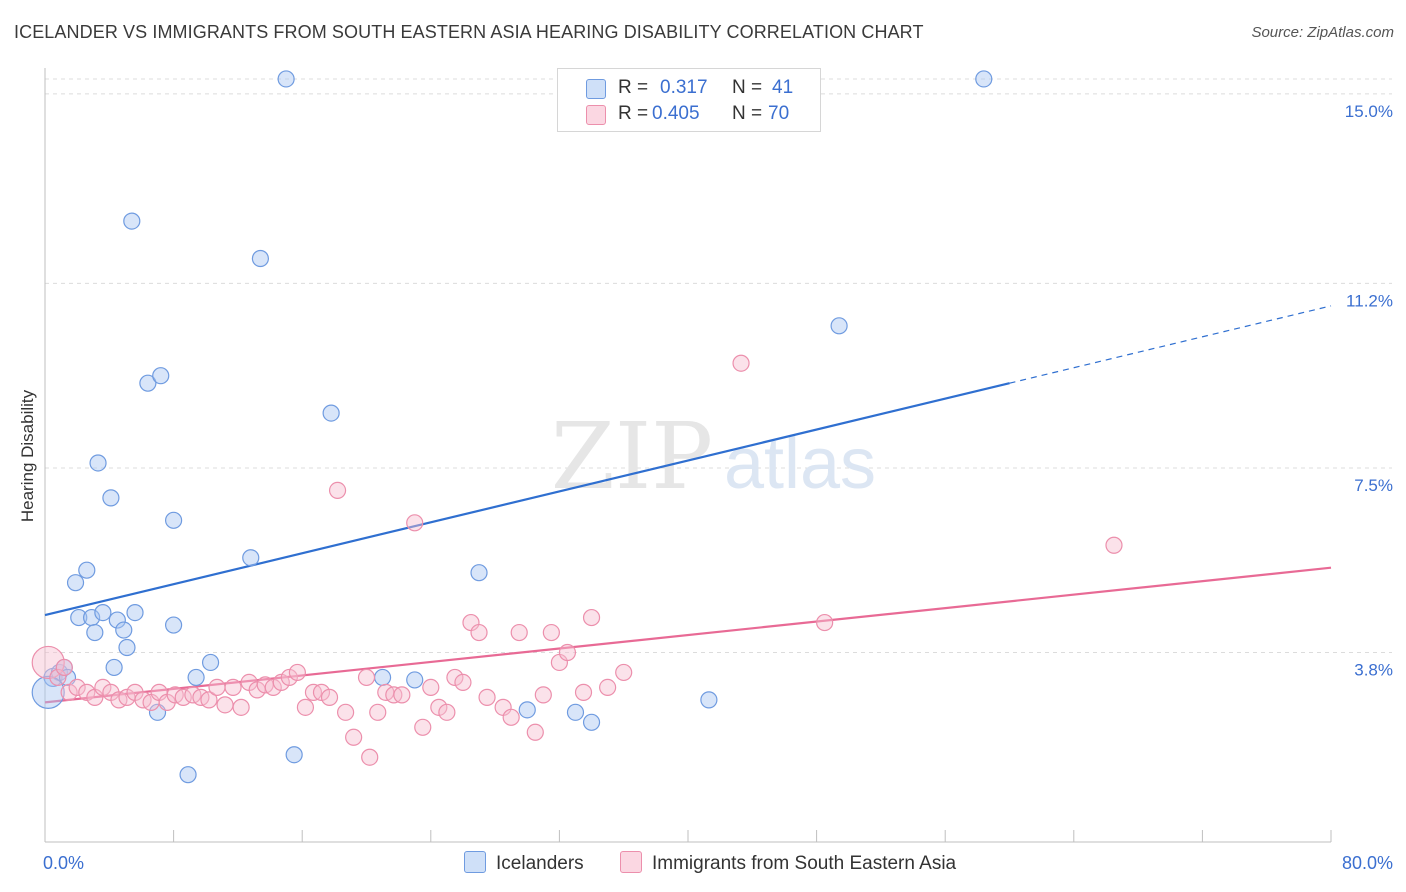 Image resolution: width=1406 pixels, height=892 pixels. What do you see at coordinates (713, 456) in the screenshot?
I see `watermark: ZIP atlas` at bounding box center [713, 456].